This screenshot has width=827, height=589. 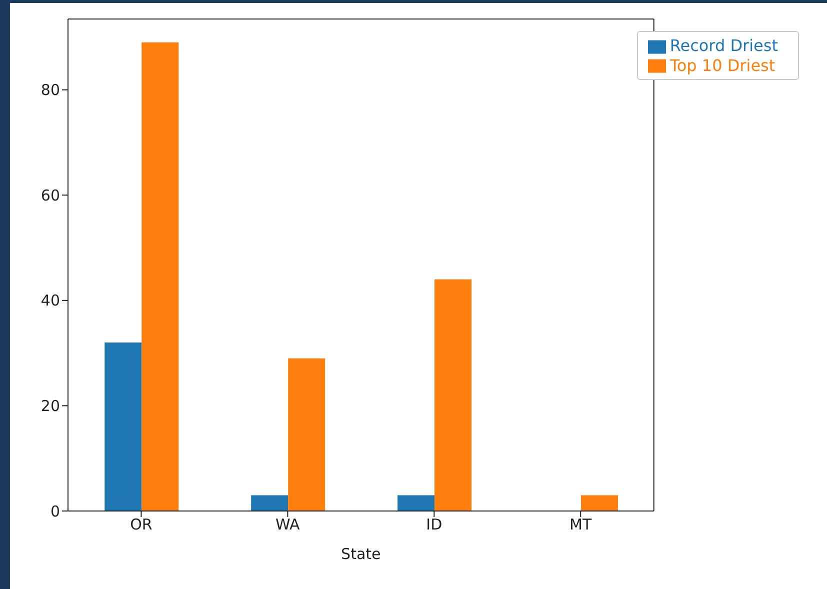 I want to click on x-tick-label: MT, so click(x=581, y=525).